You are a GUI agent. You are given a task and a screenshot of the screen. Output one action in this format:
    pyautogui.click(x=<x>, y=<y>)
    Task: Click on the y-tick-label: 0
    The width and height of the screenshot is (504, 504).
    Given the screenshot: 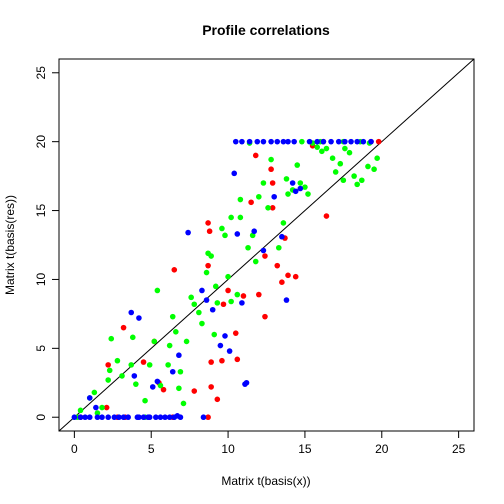 What is the action you would take?
    pyautogui.click(x=41, y=417)
    